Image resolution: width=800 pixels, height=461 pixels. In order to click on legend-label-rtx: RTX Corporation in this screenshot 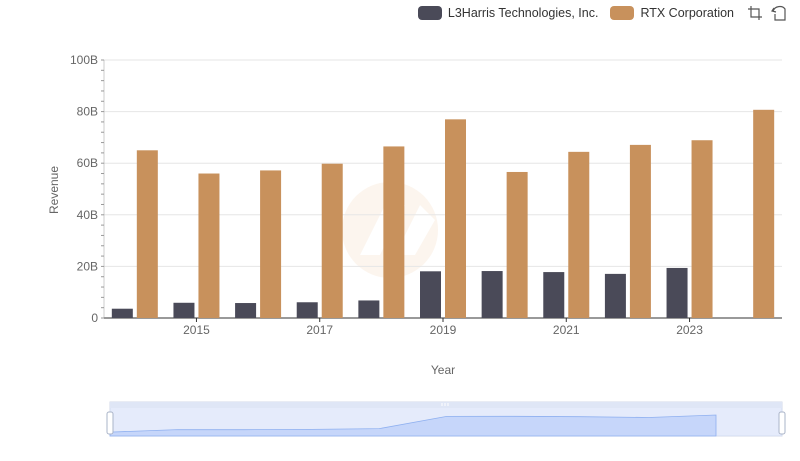, I will do `click(687, 13)`.